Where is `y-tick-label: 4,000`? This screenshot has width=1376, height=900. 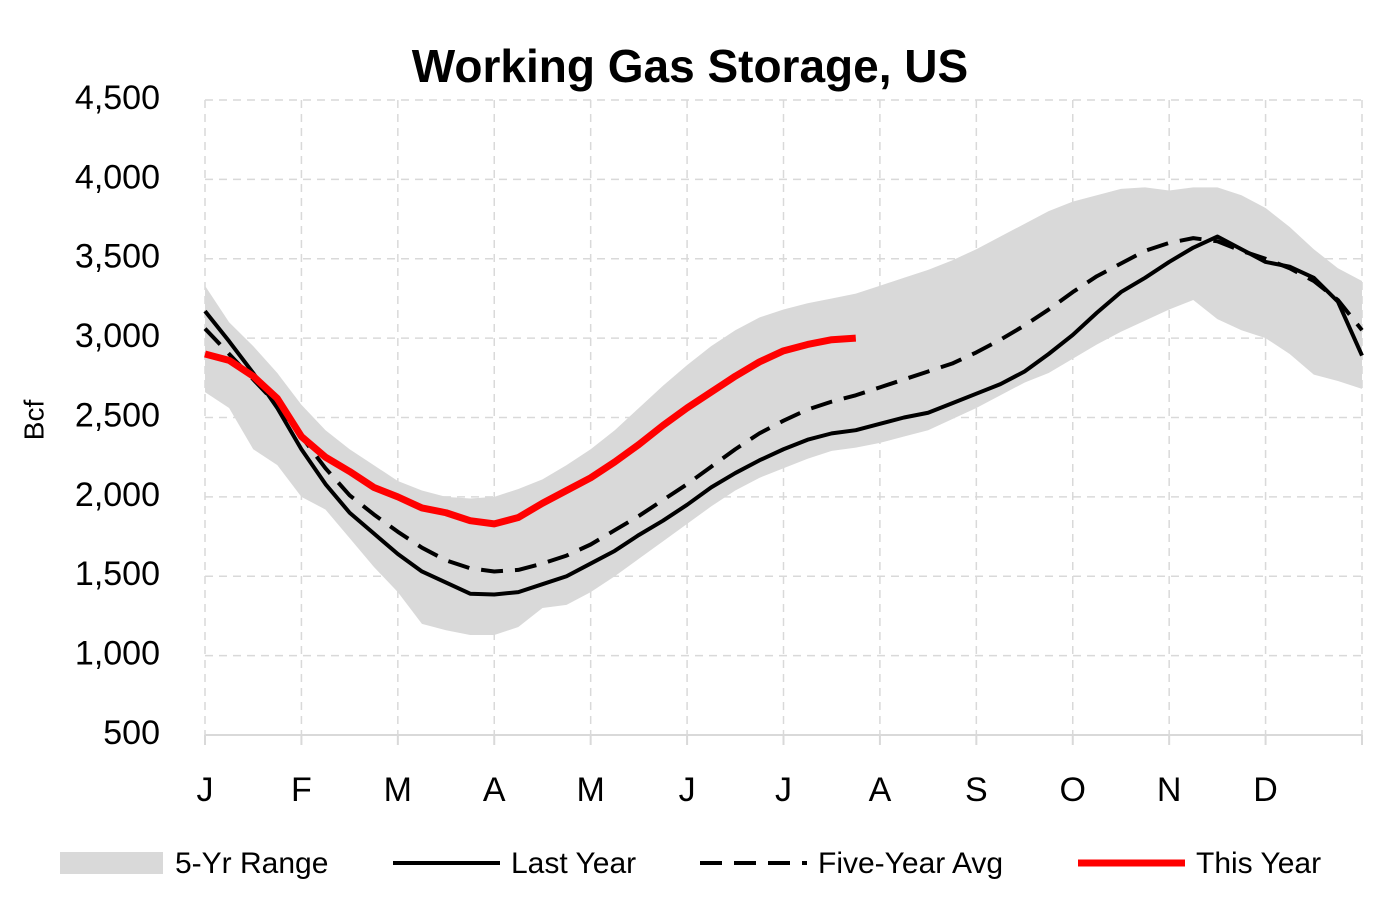
y-tick-label: 4,000 is located at coordinates (117, 177).